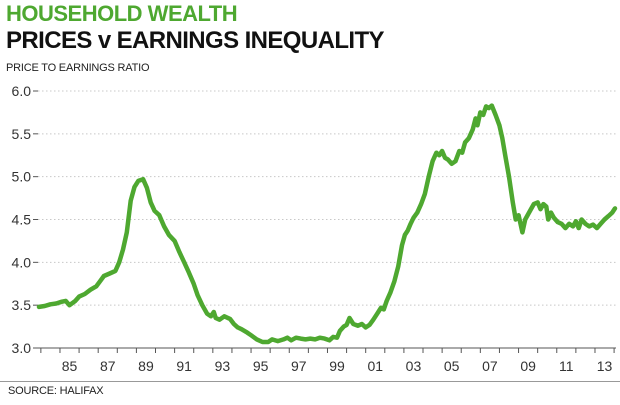 The image size is (620, 405). I want to click on x-tick-label: 97, so click(299, 366).